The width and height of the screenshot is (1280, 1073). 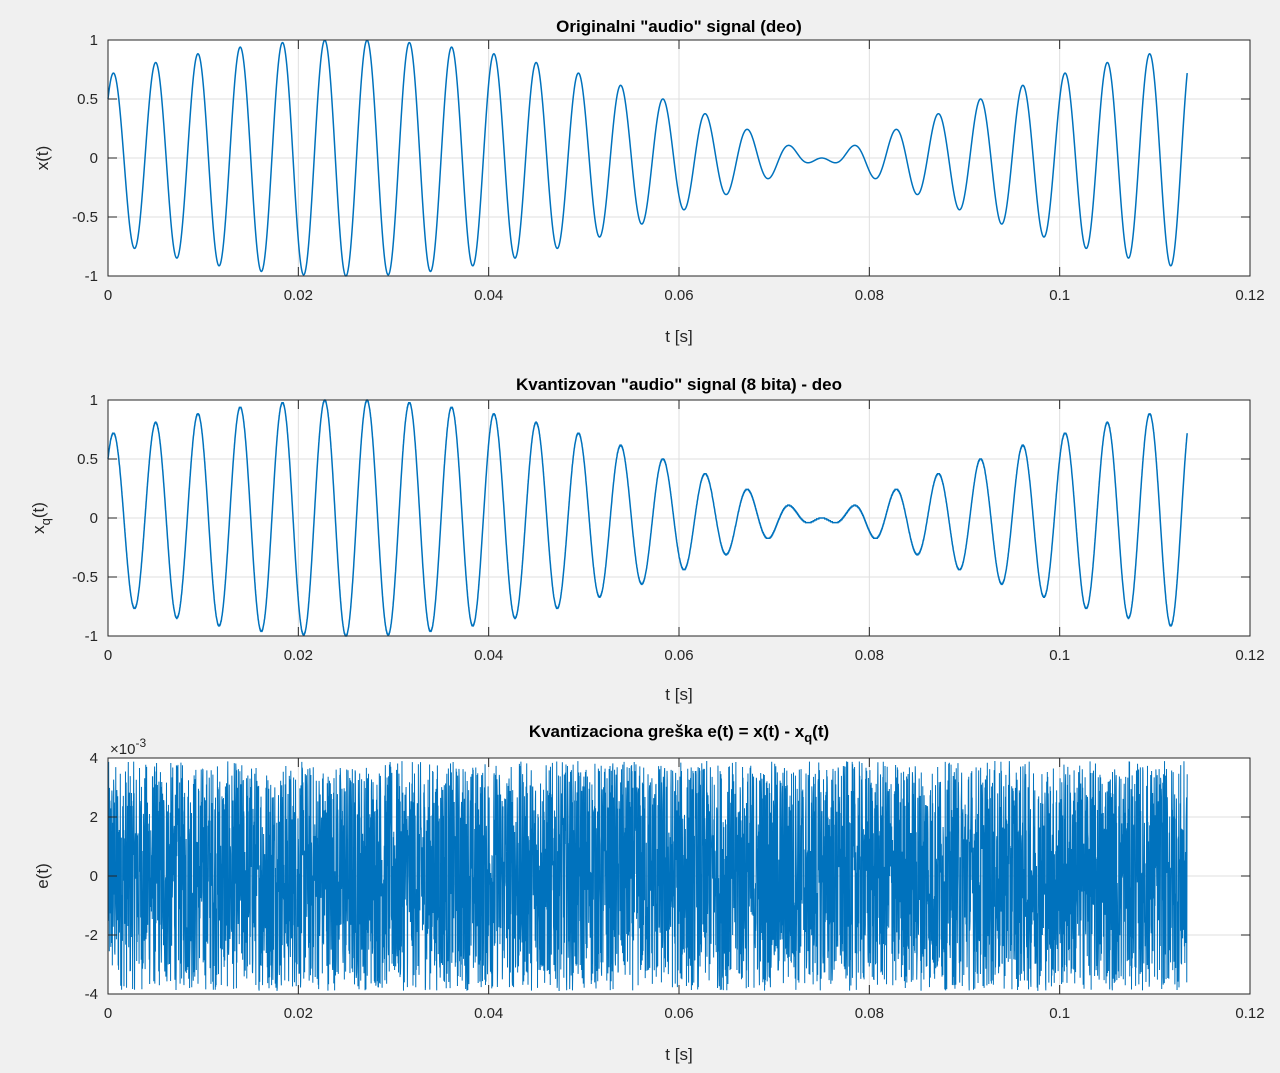 What do you see at coordinates (38, 529) in the screenshot?
I see `subplot-2-ylabel-main: x` at bounding box center [38, 529].